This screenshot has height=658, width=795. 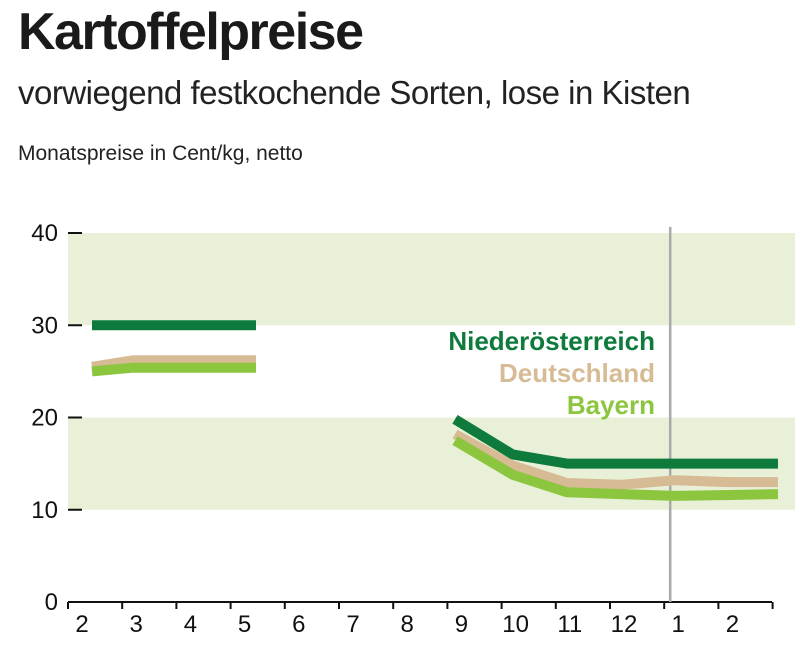 I want to click on y-tick-label: 30, so click(x=44, y=325).